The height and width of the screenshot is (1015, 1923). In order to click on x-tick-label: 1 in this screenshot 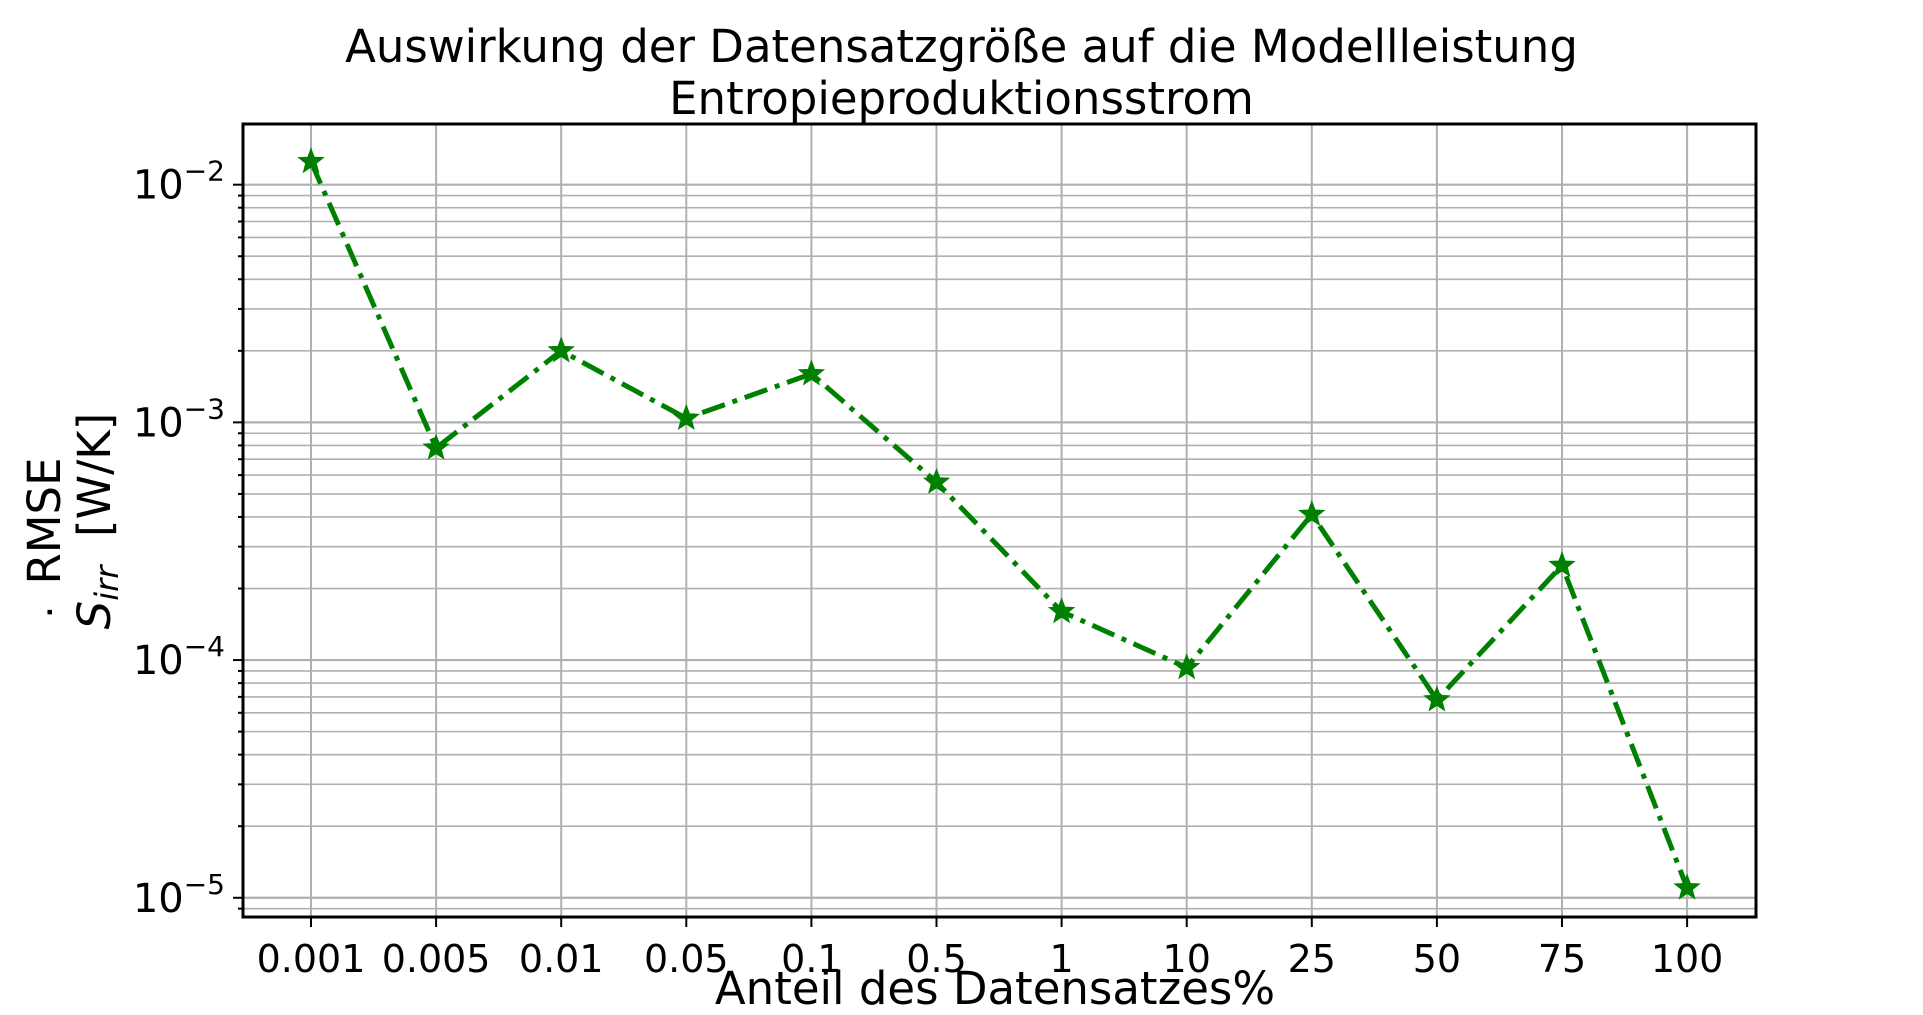, I will do `click(1062, 959)`.